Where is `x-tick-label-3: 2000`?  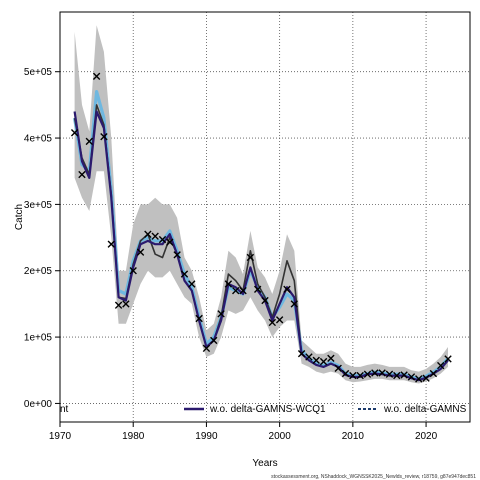 x-tick-label-3: 2000 is located at coordinates (280, 436).